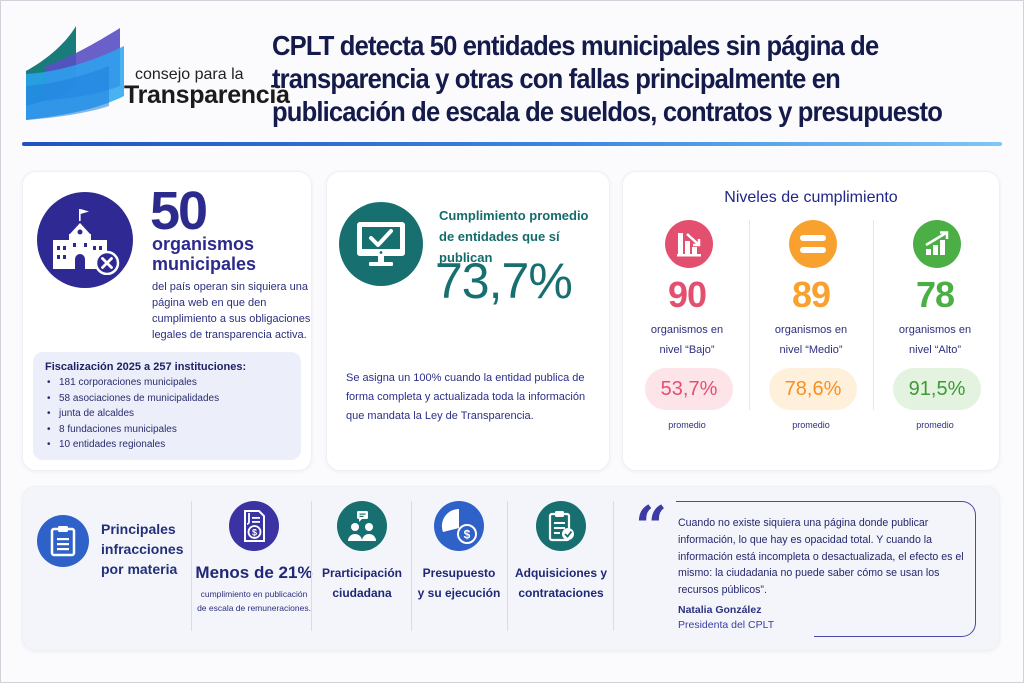 This screenshot has height=683, width=1024. What do you see at coordinates (362, 593) in the screenshot?
I see `participacion-label-line2: ciudadana` at bounding box center [362, 593].